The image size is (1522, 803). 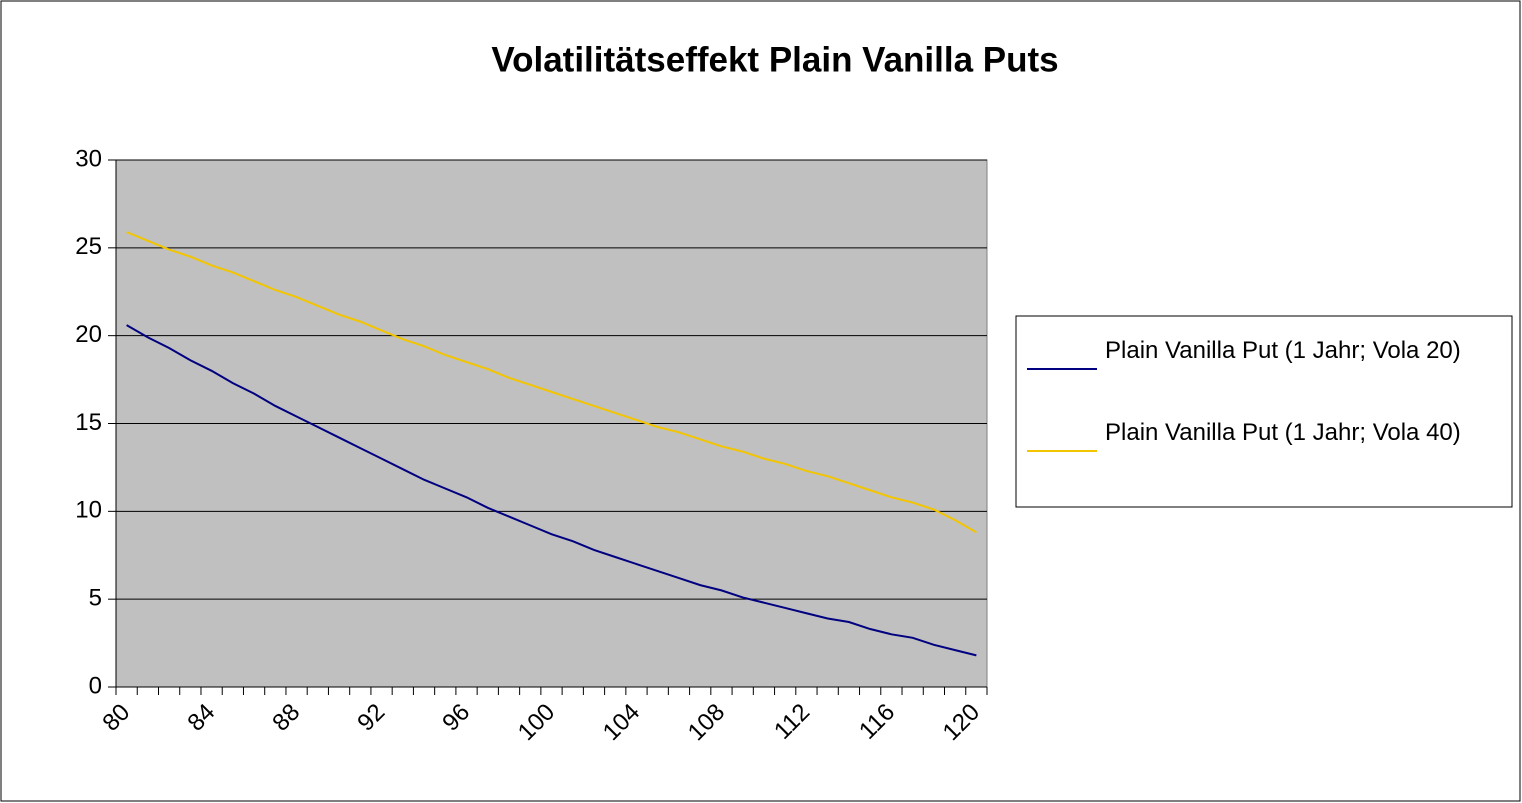 What do you see at coordinates (88, 334) in the screenshot?
I see `y-tick-label: 20` at bounding box center [88, 334].